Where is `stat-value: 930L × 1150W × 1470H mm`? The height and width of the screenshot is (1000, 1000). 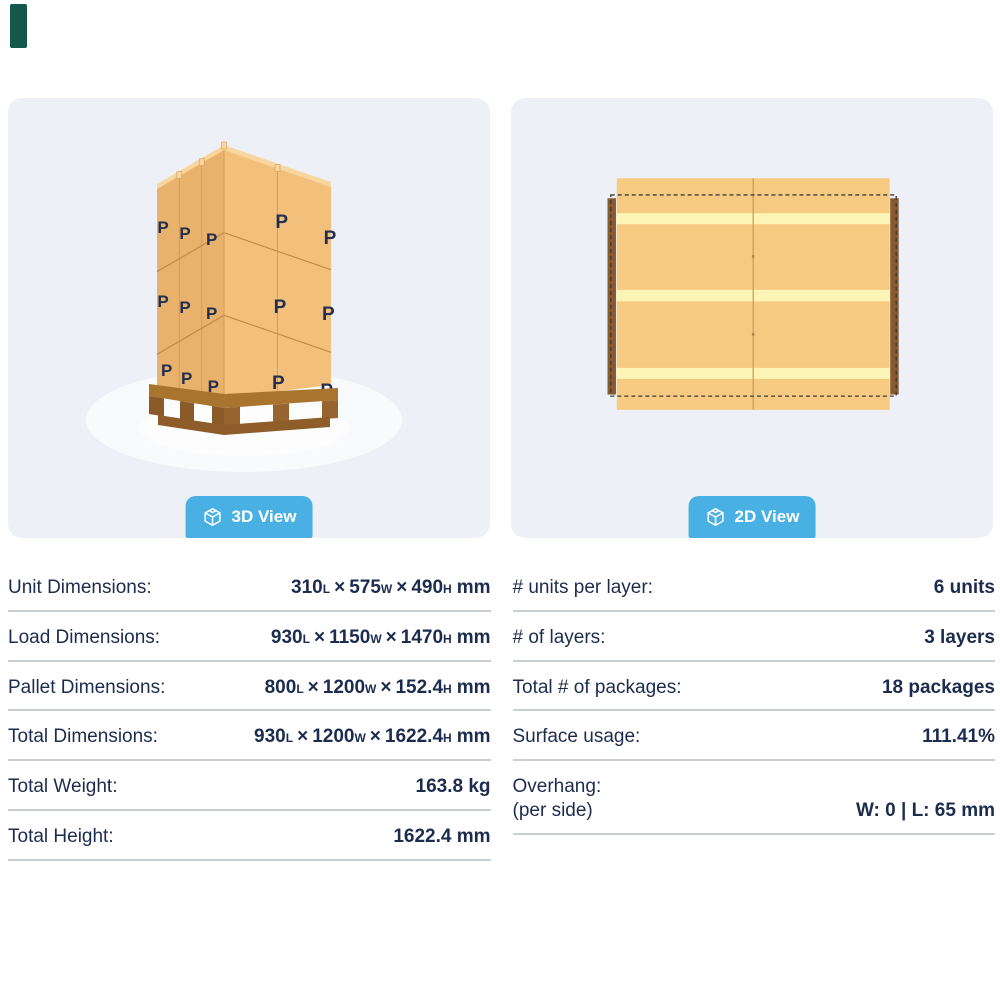 stat-value: 930L × 1150W × 1470H mm is located at coordinates (380, 637).